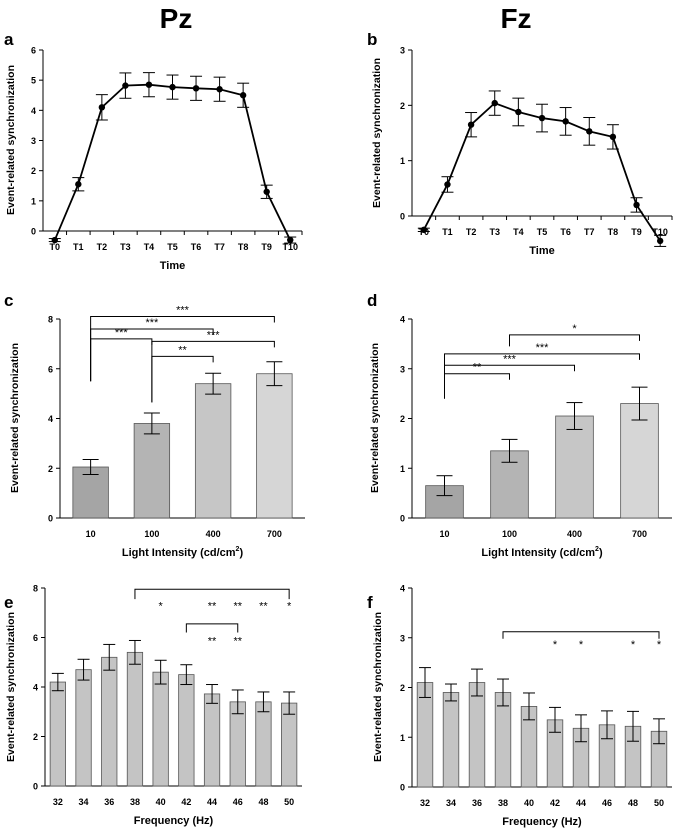 The height and width of the screenshot is (828, 685). I want to click on x-tick-label: 42, so click(186, 802).